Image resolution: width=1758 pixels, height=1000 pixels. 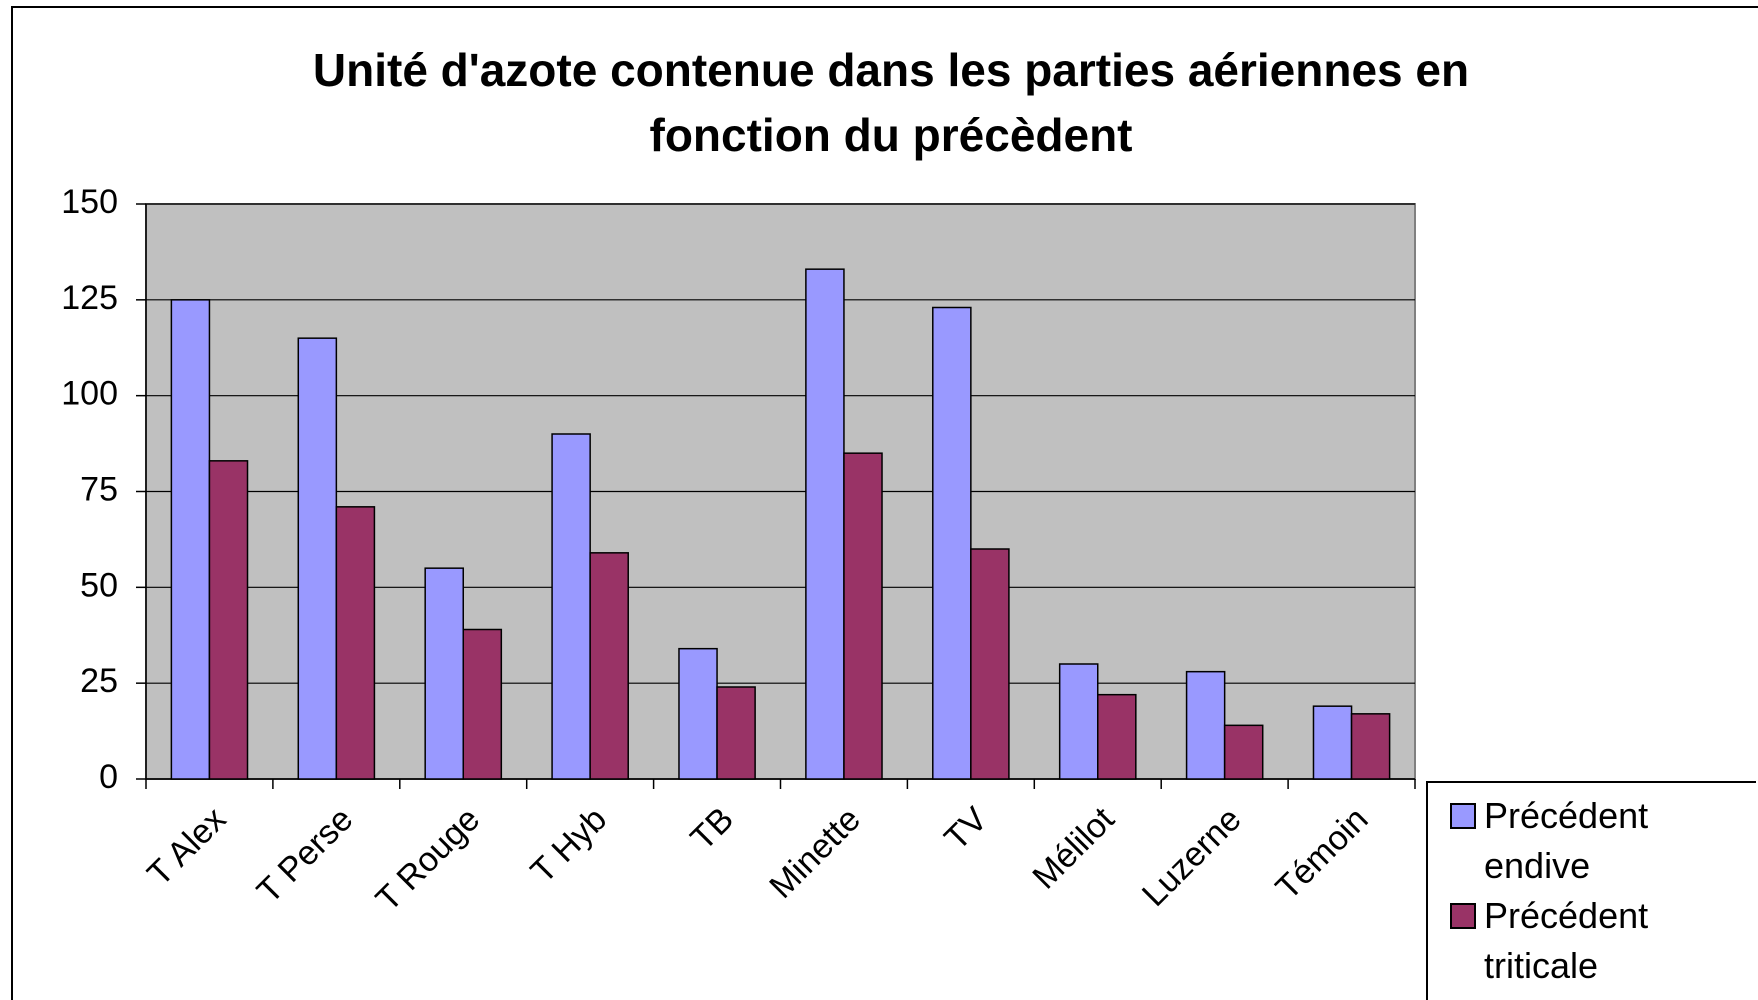 What do you see at coordinates (1073, 848) in the screenshot?
I see `x-tick-label: Mélilot` at bounding box center [1073, 848].